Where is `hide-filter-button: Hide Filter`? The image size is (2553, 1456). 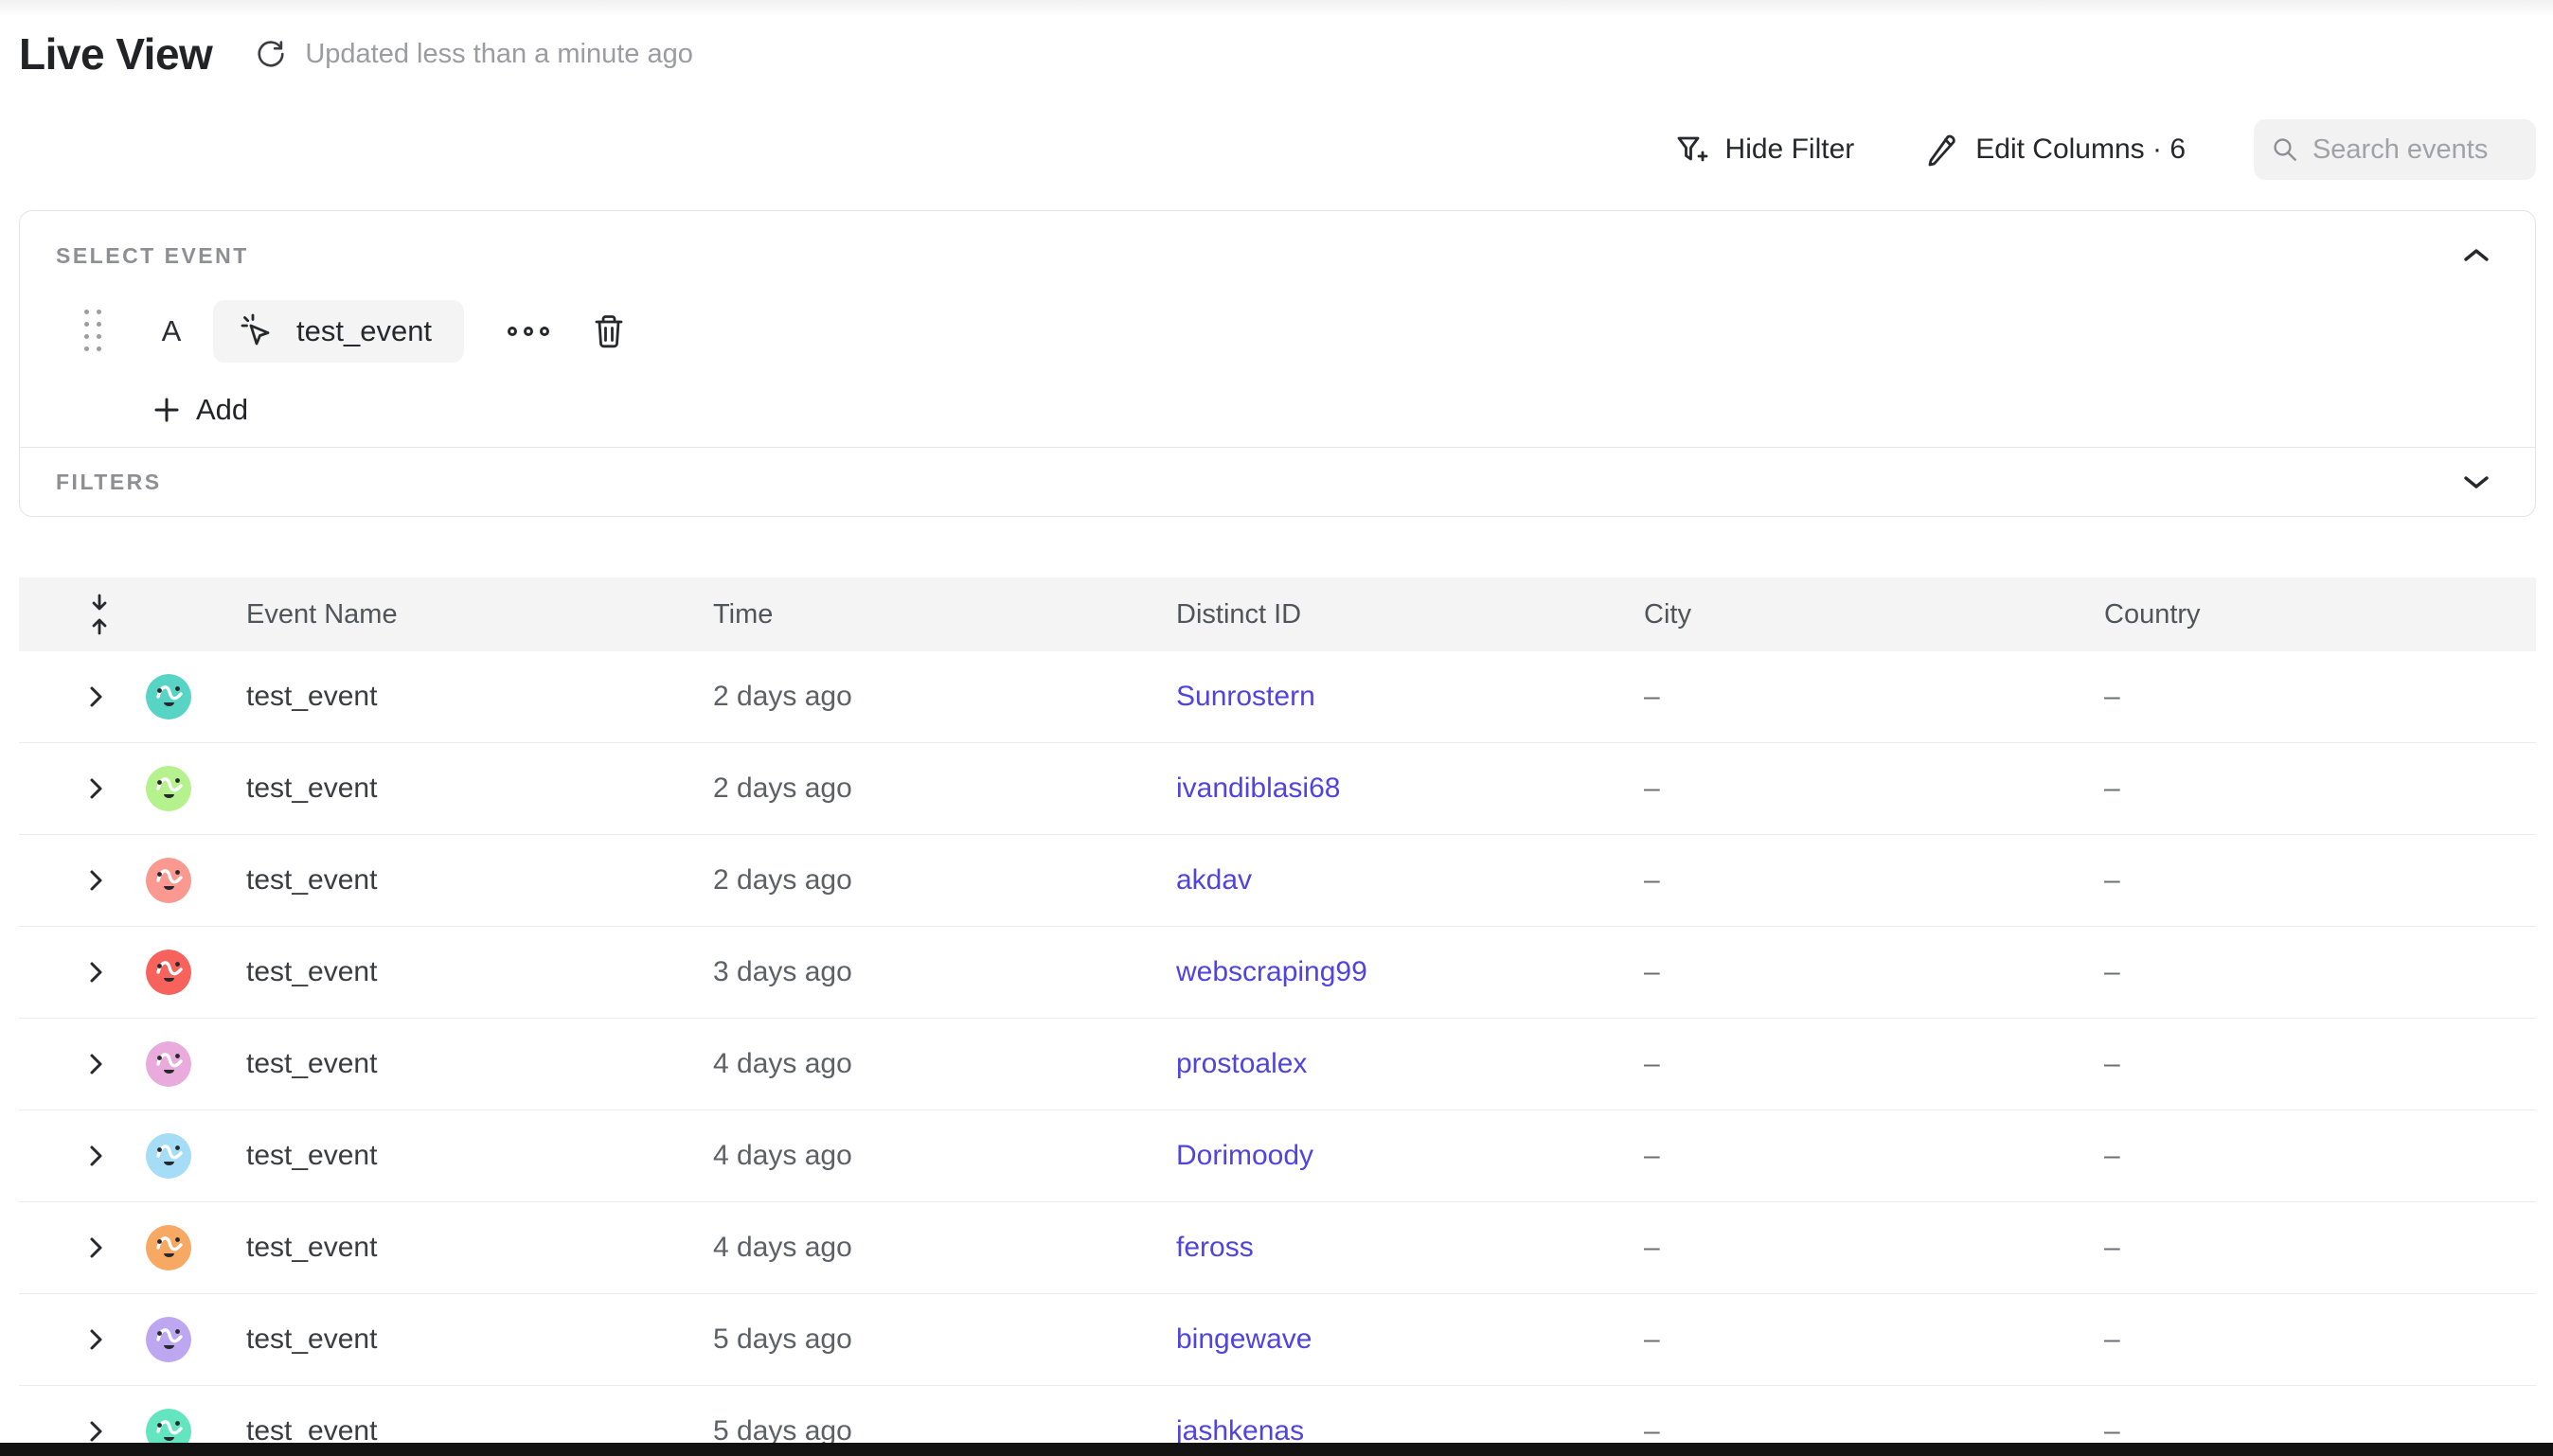
hide-filter-button: Hide Filter is located at coordinates (1763, 150).